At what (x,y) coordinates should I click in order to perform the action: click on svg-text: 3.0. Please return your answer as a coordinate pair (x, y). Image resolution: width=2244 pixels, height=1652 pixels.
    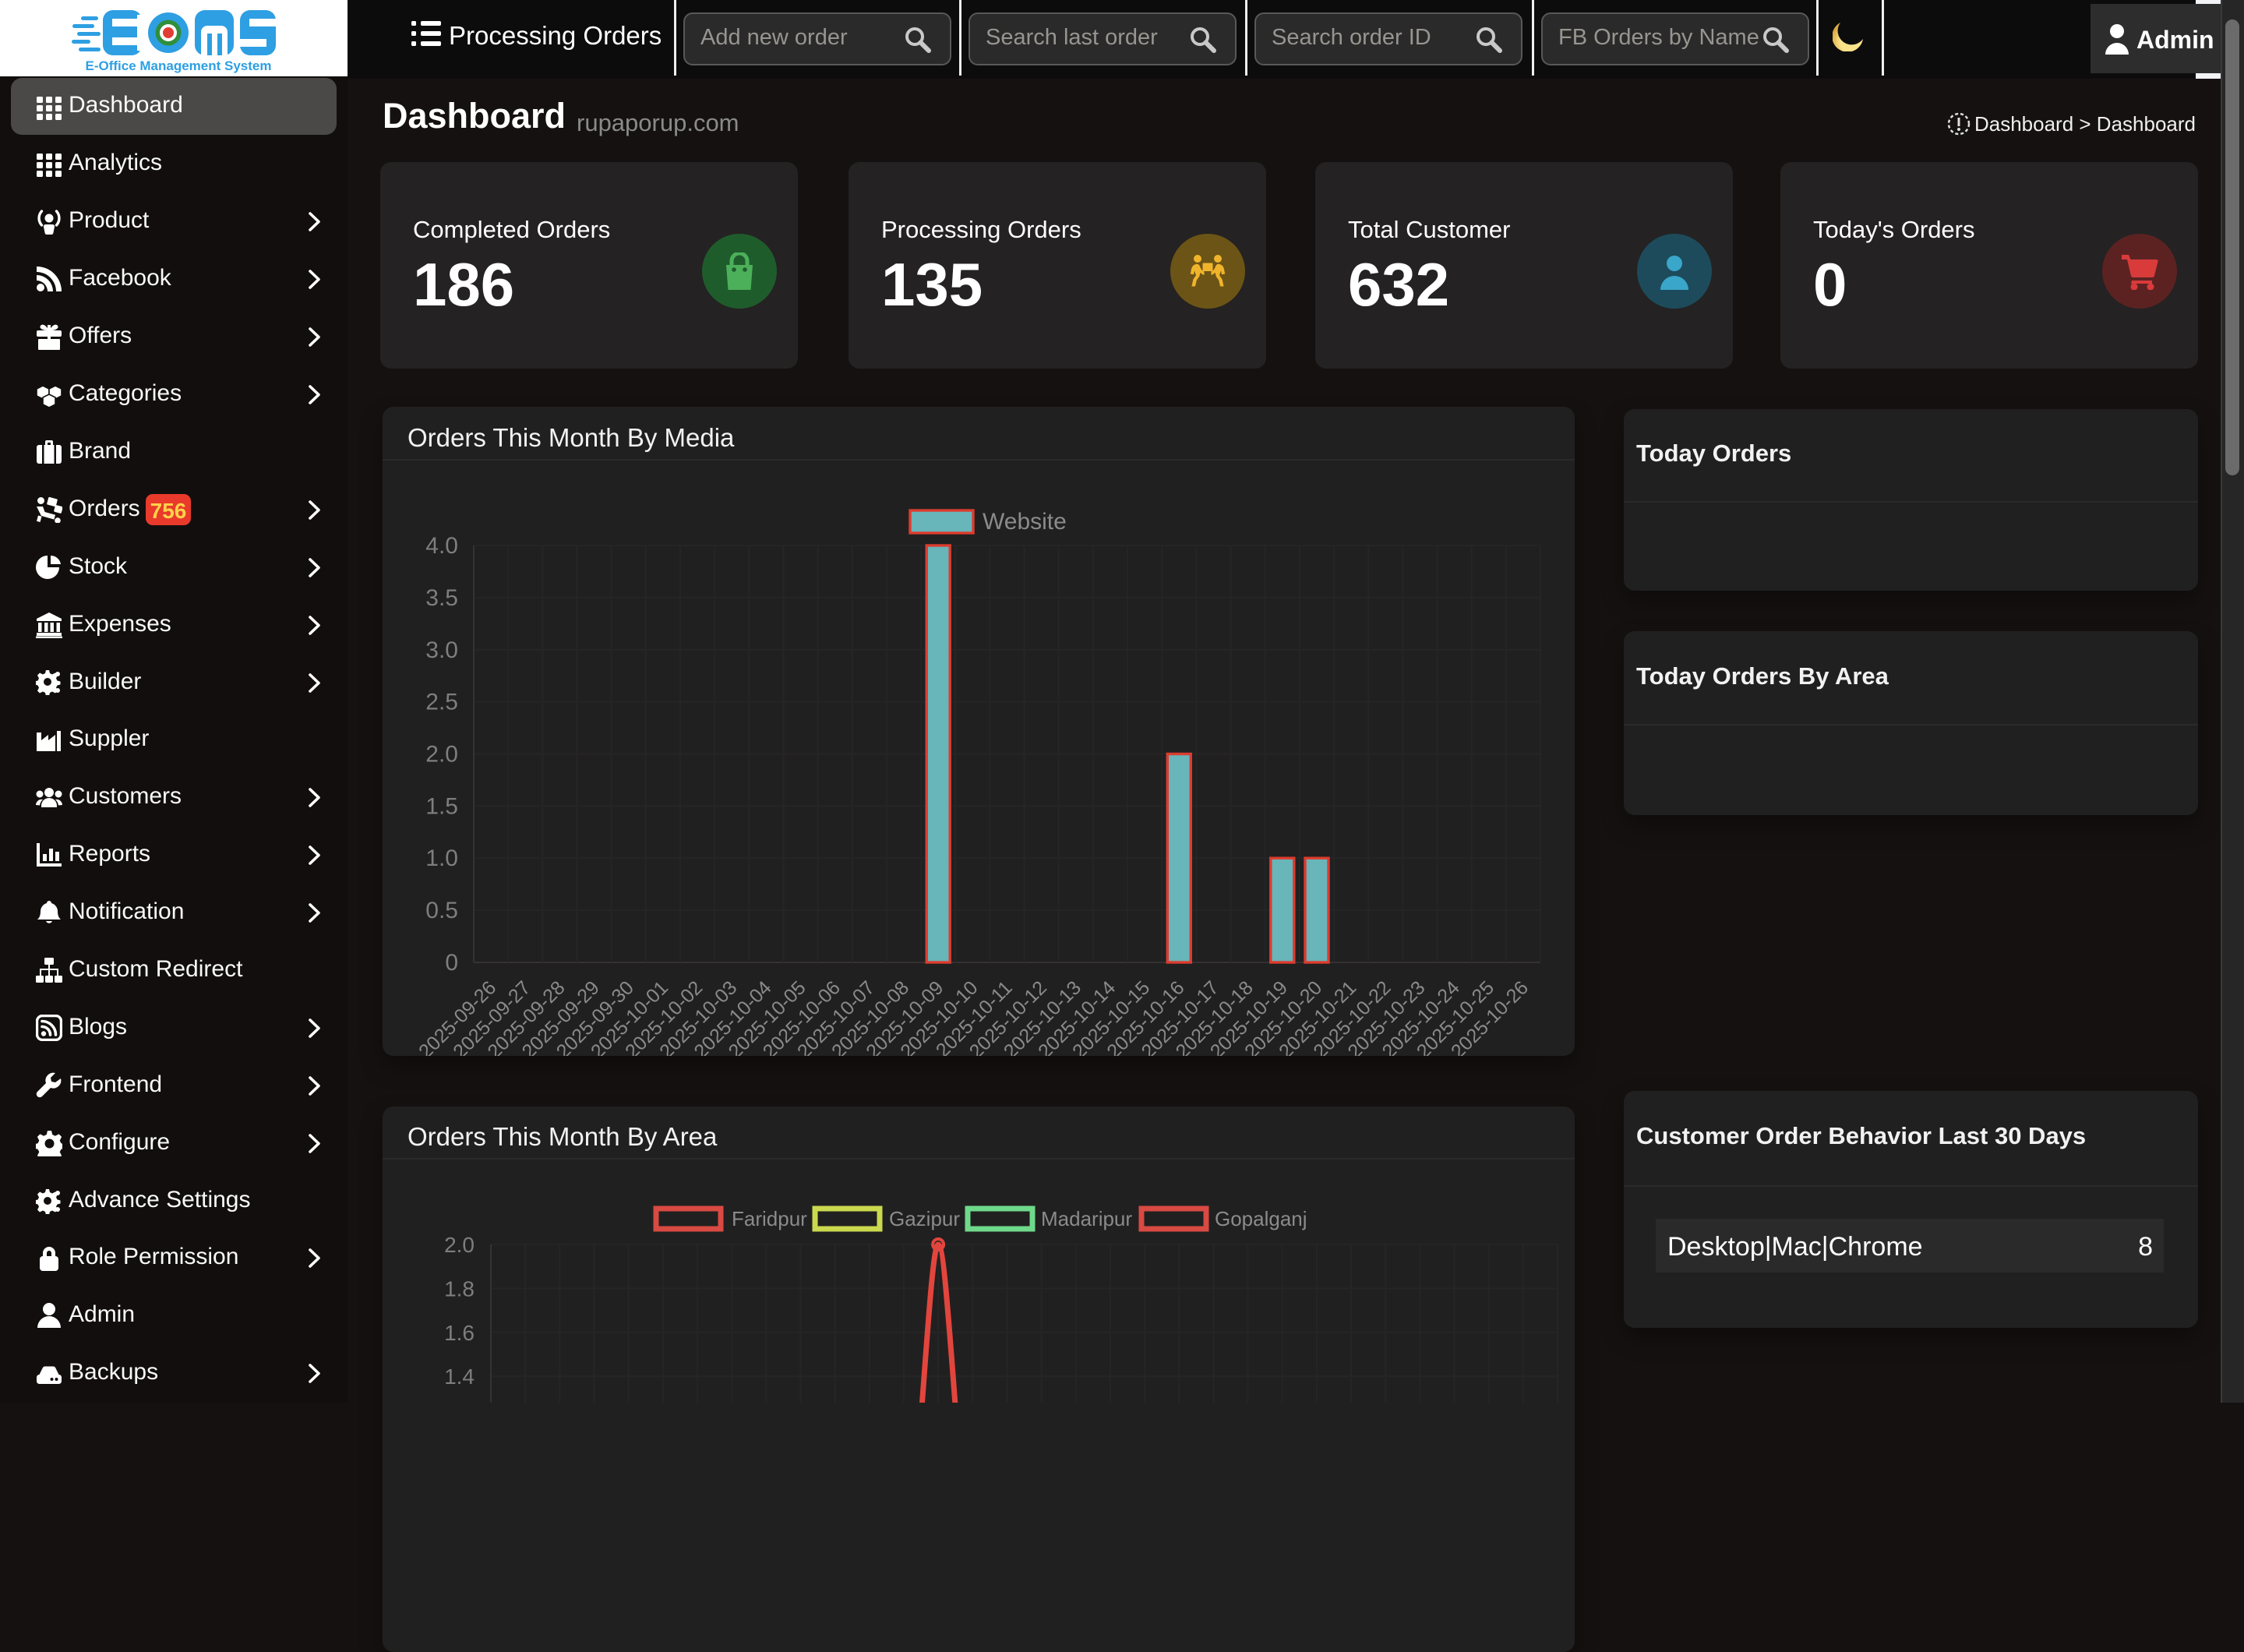
    Looking at the image, I should click on (441, 650).